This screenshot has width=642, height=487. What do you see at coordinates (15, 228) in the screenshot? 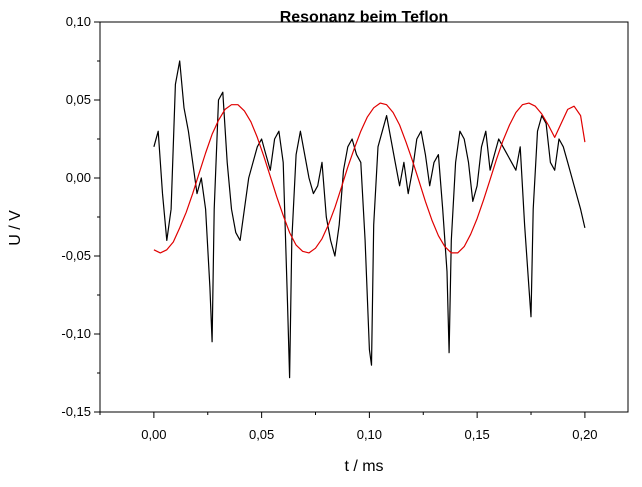
I see `y-axis-label: U / V` at bounding box center [15, 228].